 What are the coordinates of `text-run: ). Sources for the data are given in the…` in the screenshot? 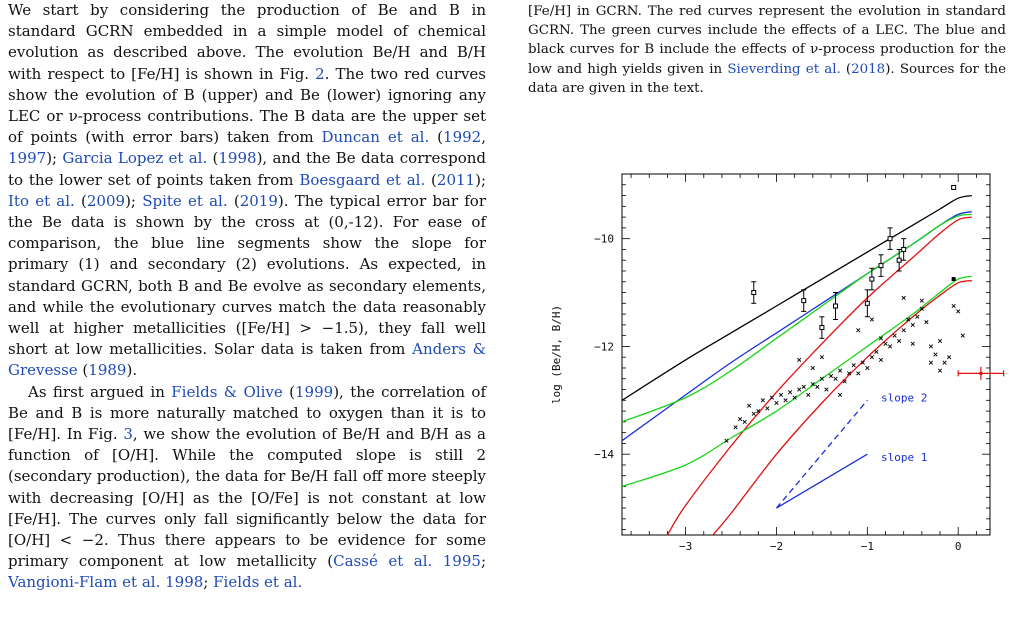 It's located at (767, 78).